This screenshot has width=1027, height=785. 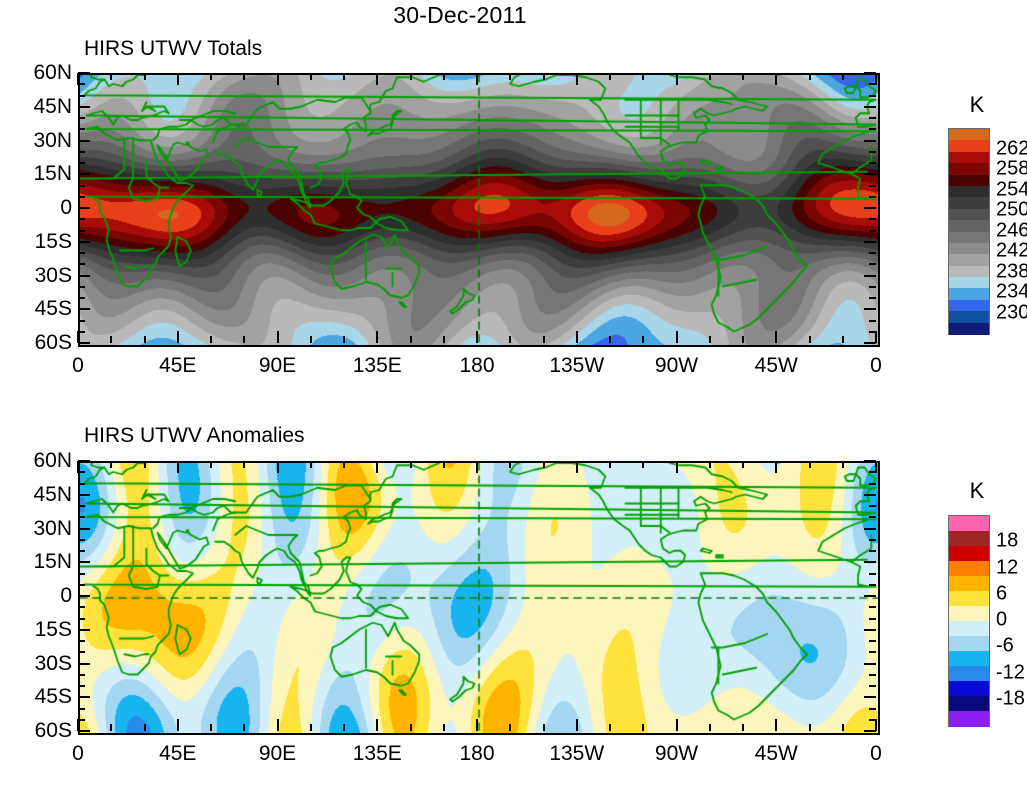 What do you see at coordinates (78, 365) in the screenshot?
I see `x-axis-label: 0` at bounding box center [78, 365].